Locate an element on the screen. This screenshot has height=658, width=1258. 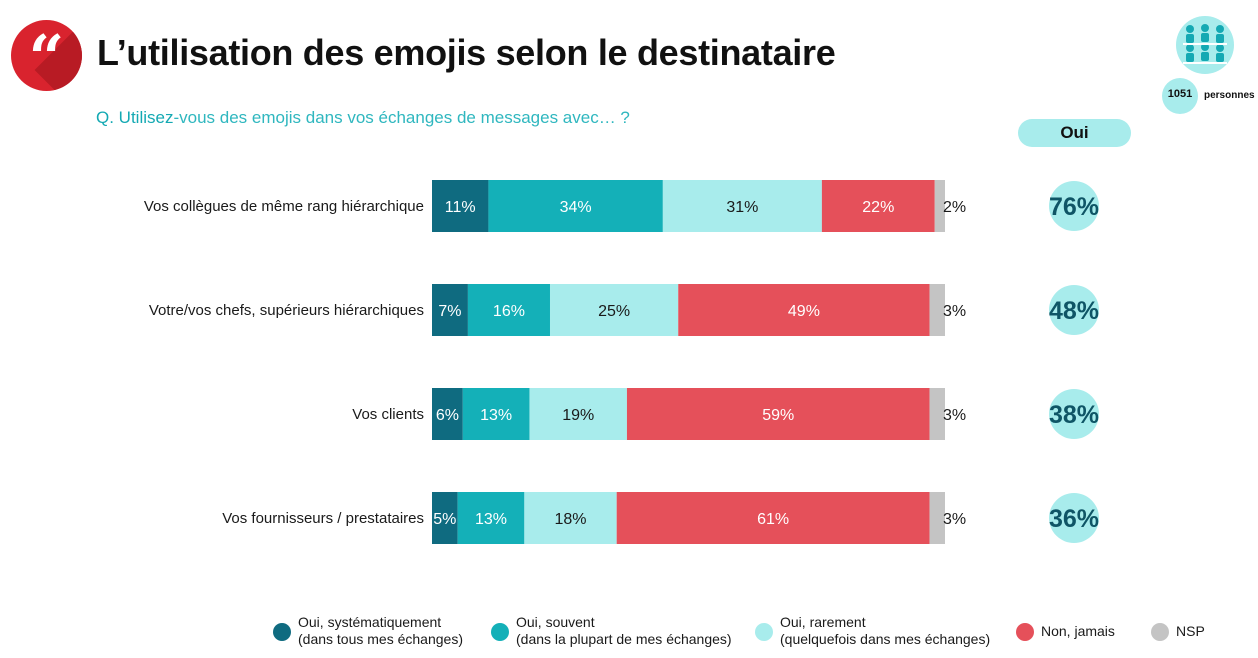
data-label: 11% is located at coordinates (460, 207).